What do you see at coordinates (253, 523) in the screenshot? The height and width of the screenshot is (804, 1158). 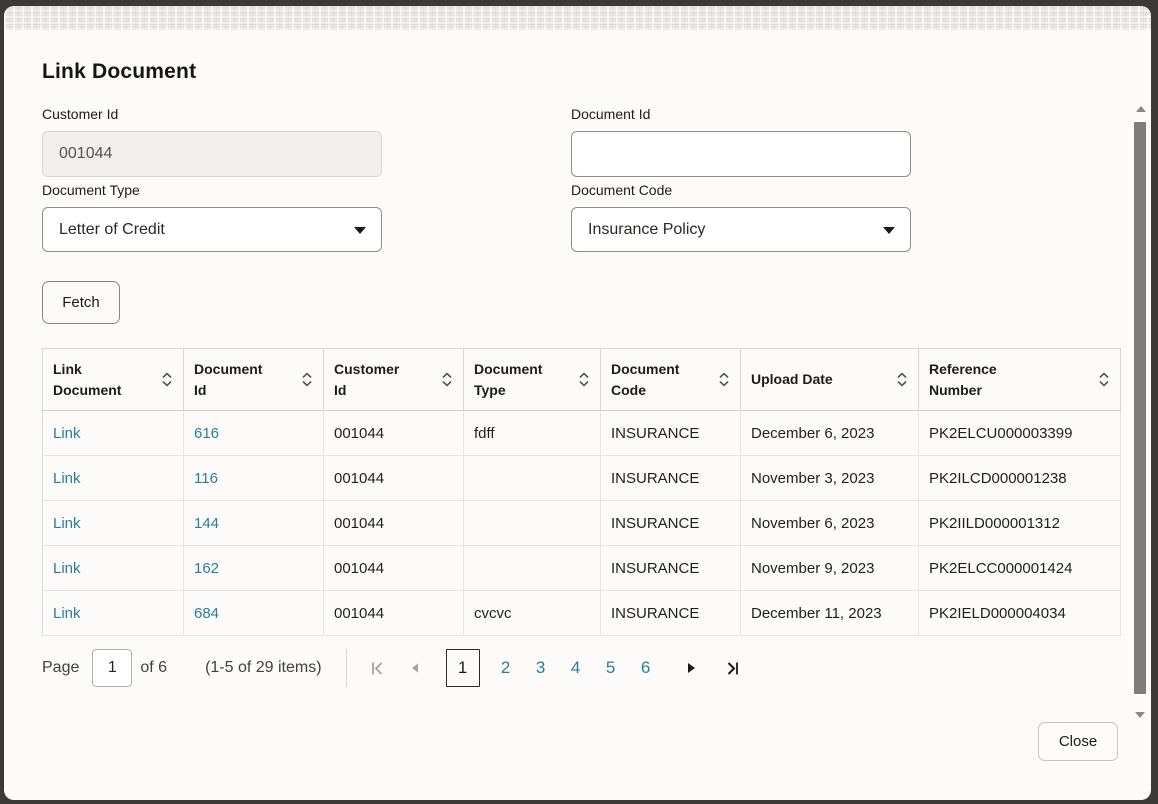 I see `cell-document-id: 144` at bounding box center [253, 523].